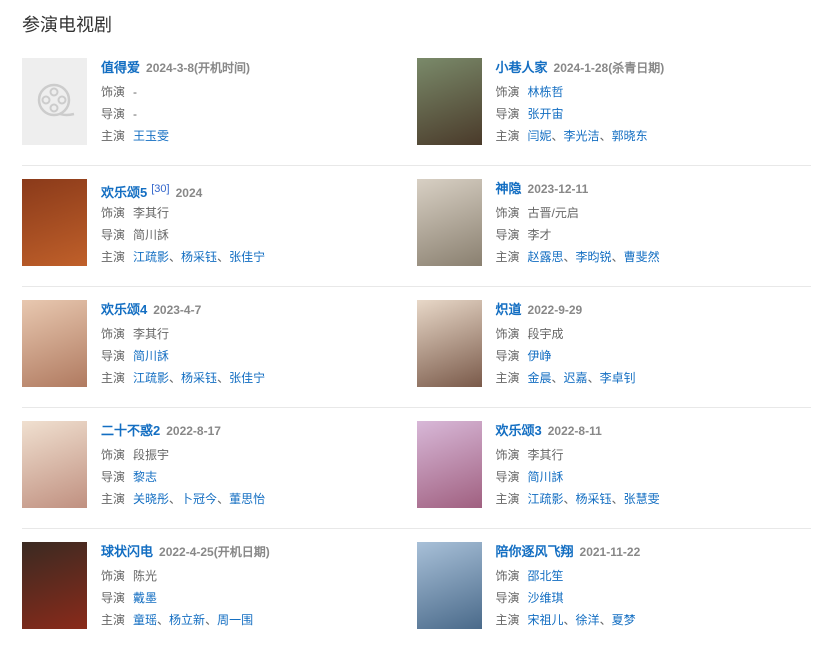  I want to click on person-link: 张开宙, so click(545, 114).